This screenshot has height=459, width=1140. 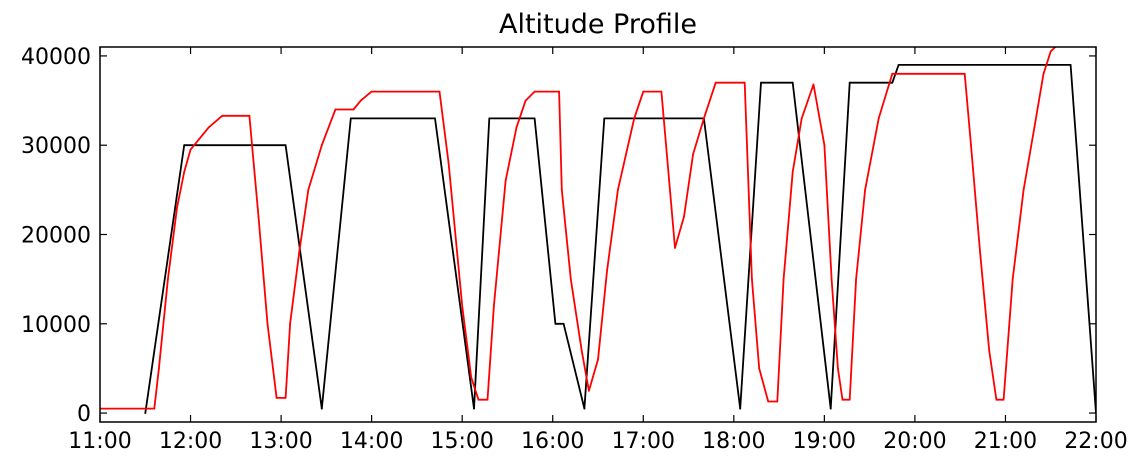 I want to click on y-tick-label: 0, so click(x=84, y=414).